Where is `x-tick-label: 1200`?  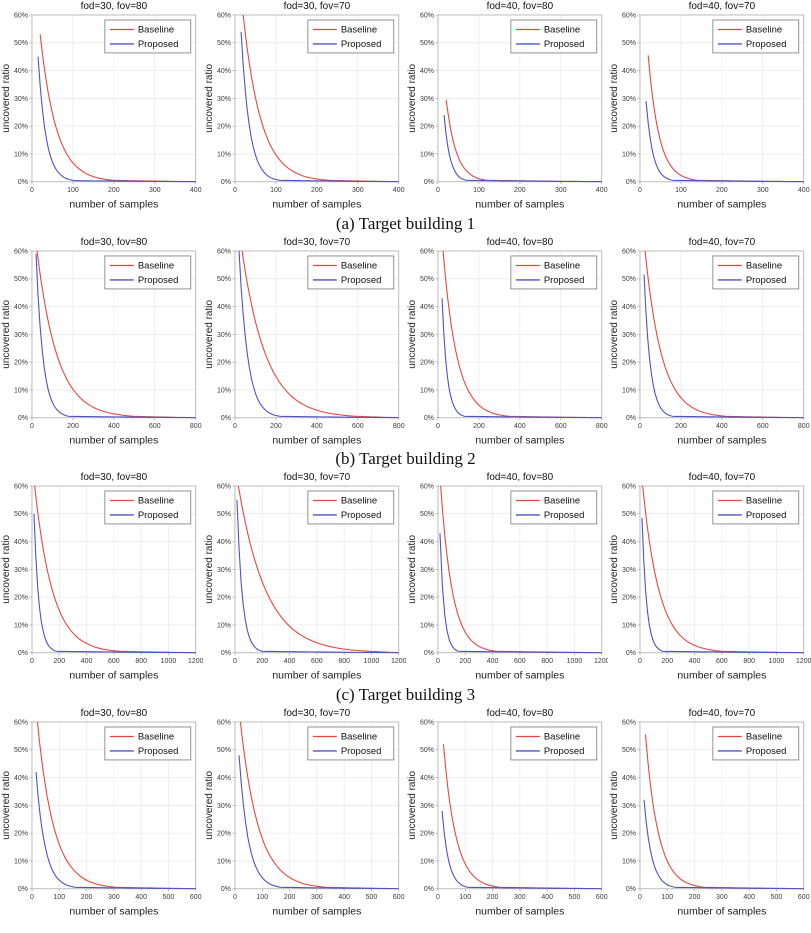 x-tick-label: 1200 is located at coordinates (195, 661).